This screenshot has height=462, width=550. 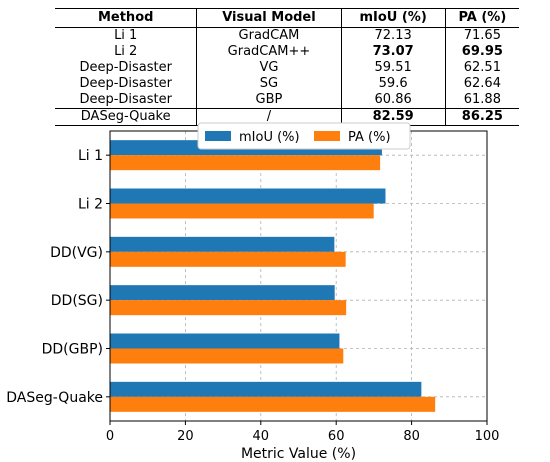 I want to click on cell-pa: 86.25, so click(x=482, y=117).